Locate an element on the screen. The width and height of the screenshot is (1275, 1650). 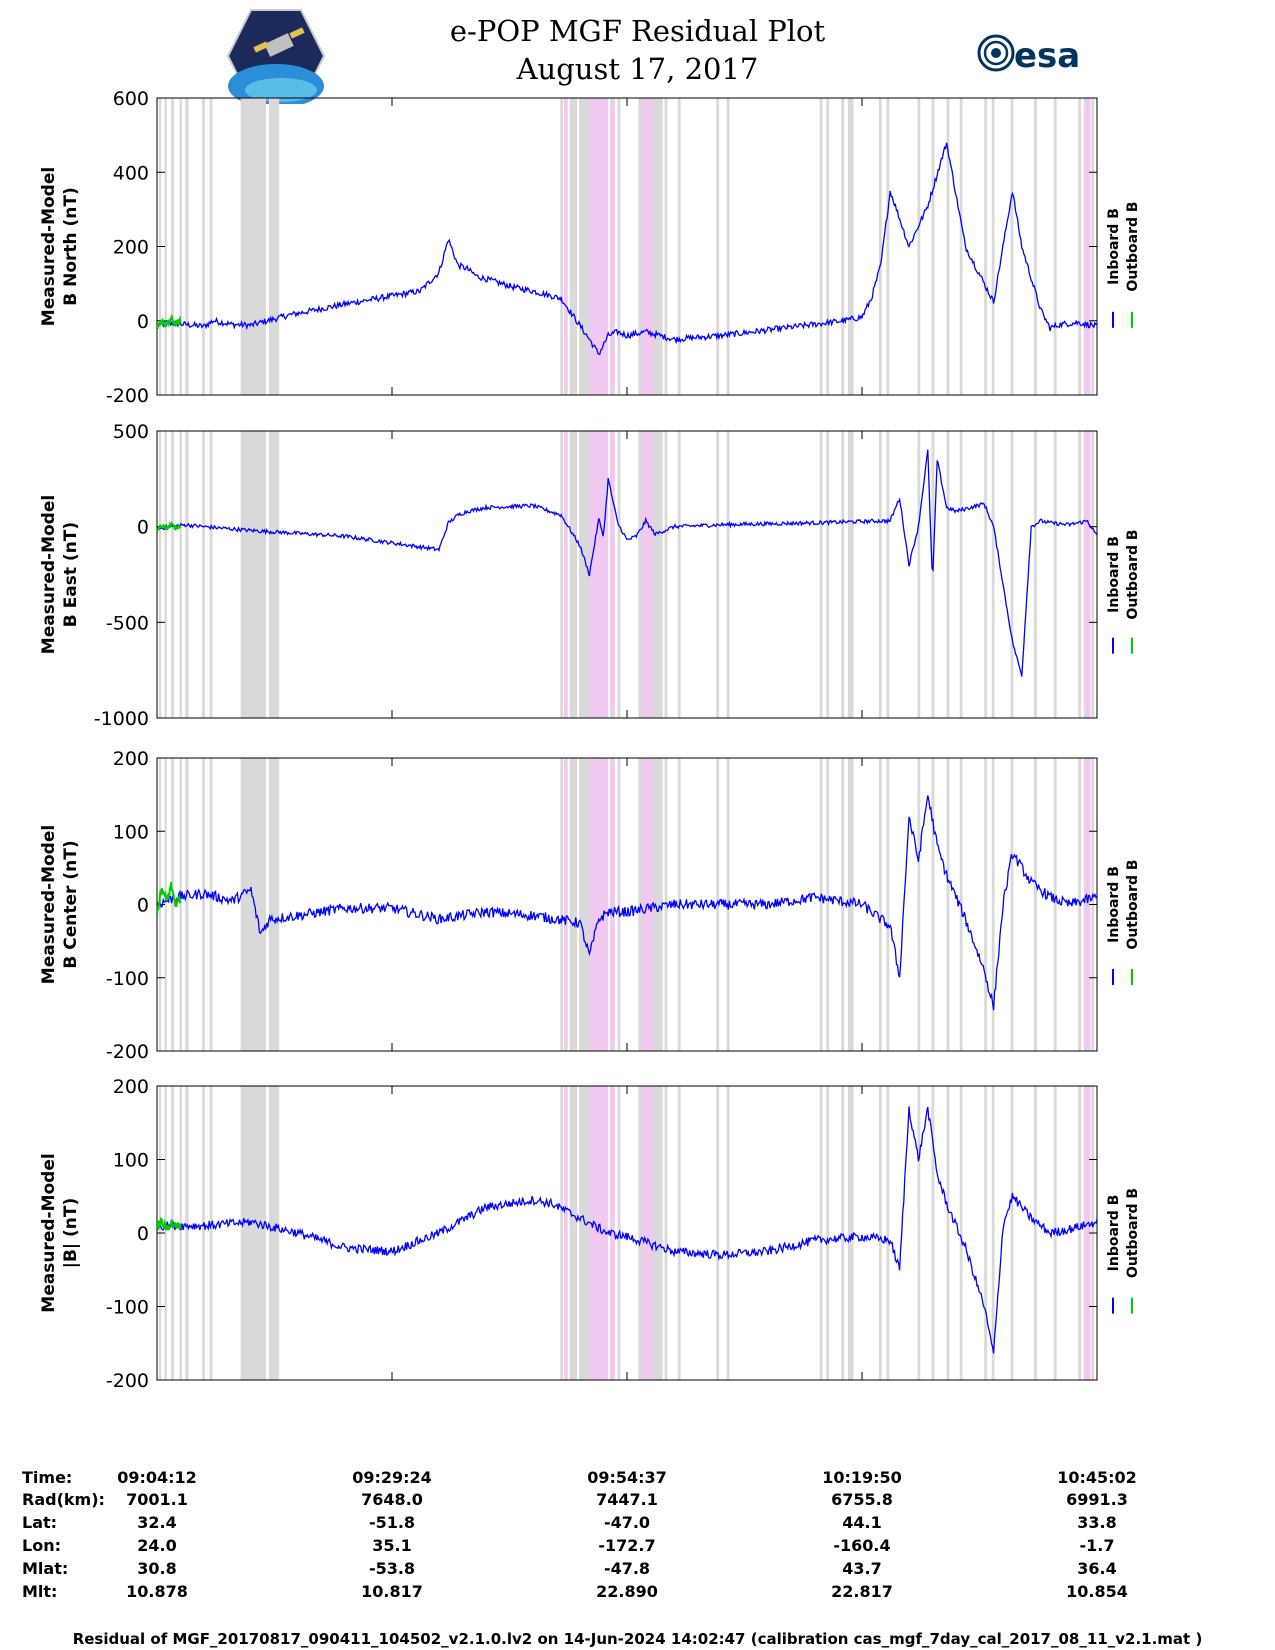
info-cell: 24.0 is located at coordinates (157, 1545).